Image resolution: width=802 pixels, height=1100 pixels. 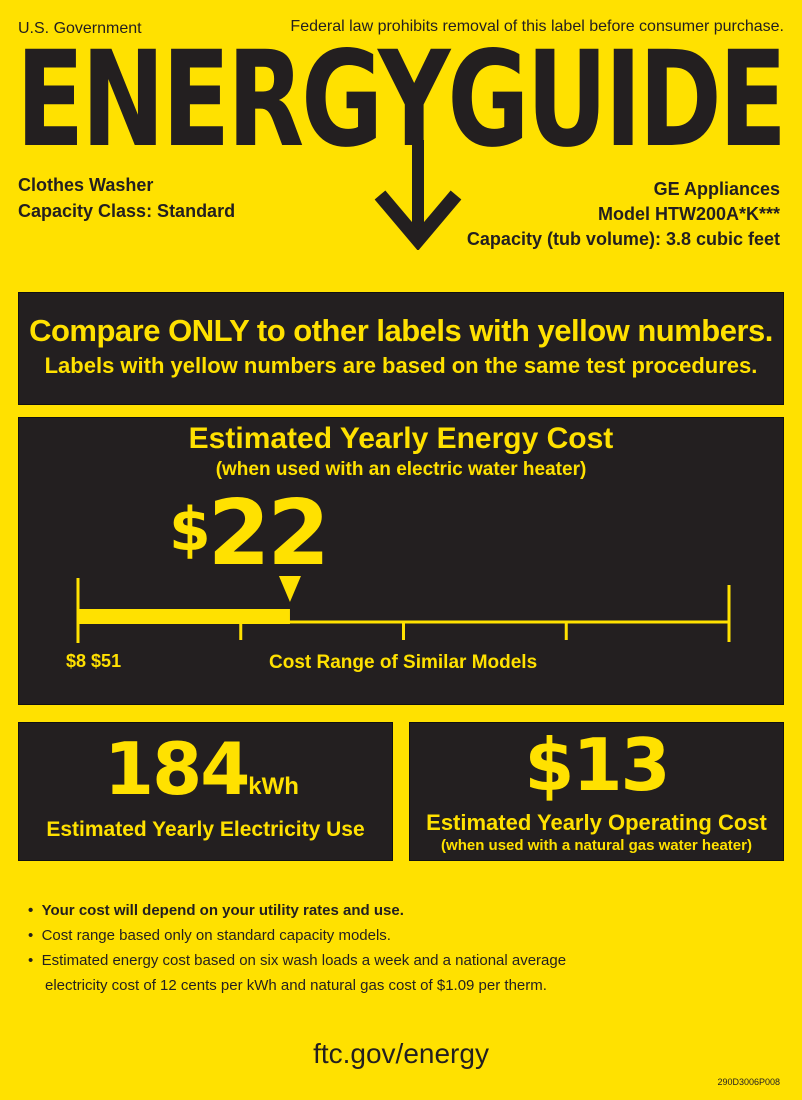 I want to click on logo-text: ENERGYGUIDE, so click(x=401, y=100).